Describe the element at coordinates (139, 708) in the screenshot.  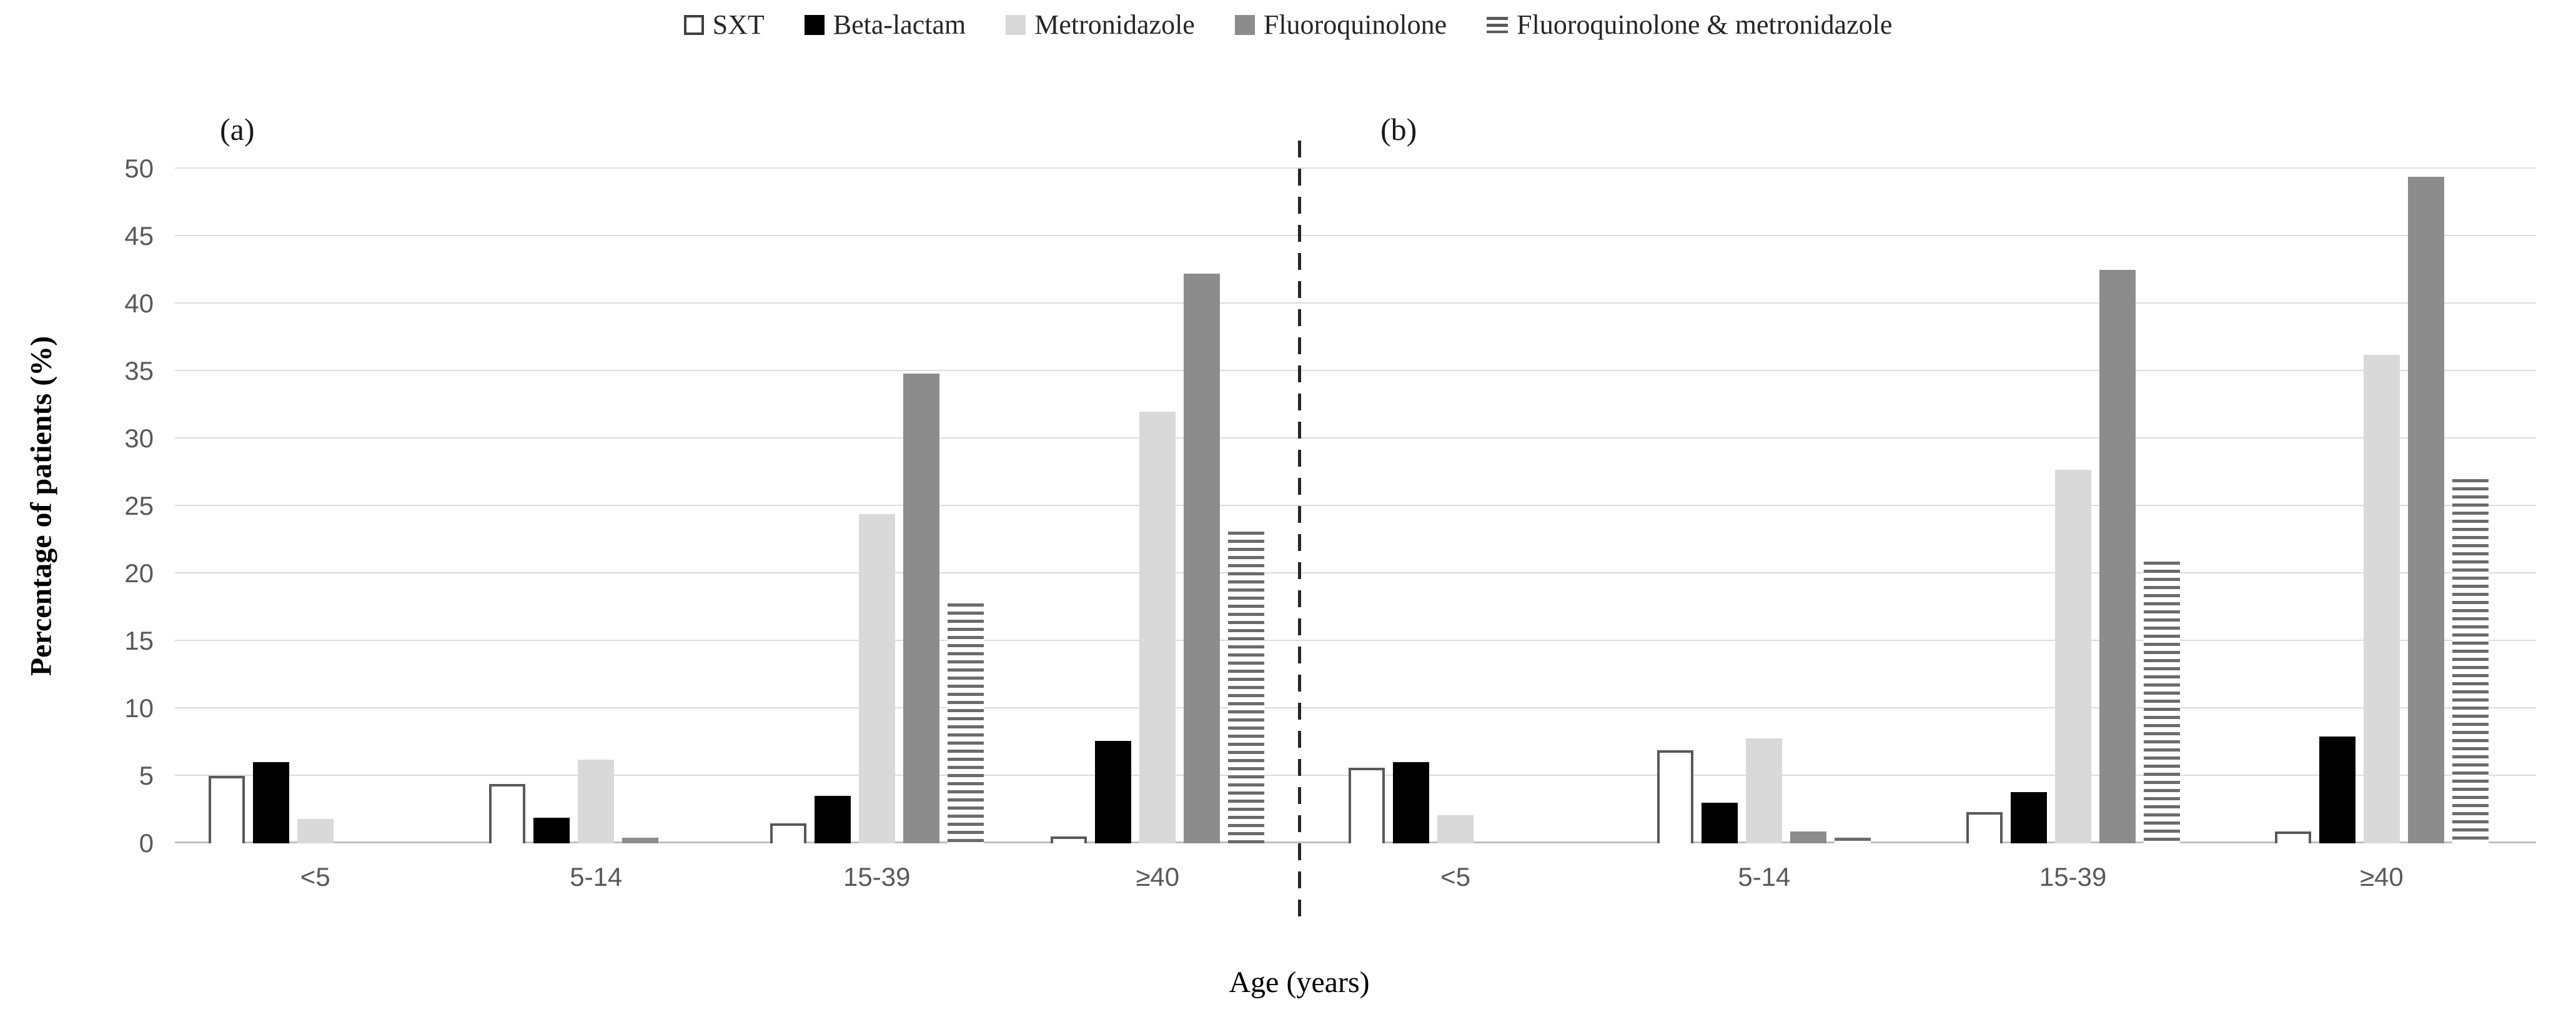
I see `y-tick-label-10: 10` at that location.